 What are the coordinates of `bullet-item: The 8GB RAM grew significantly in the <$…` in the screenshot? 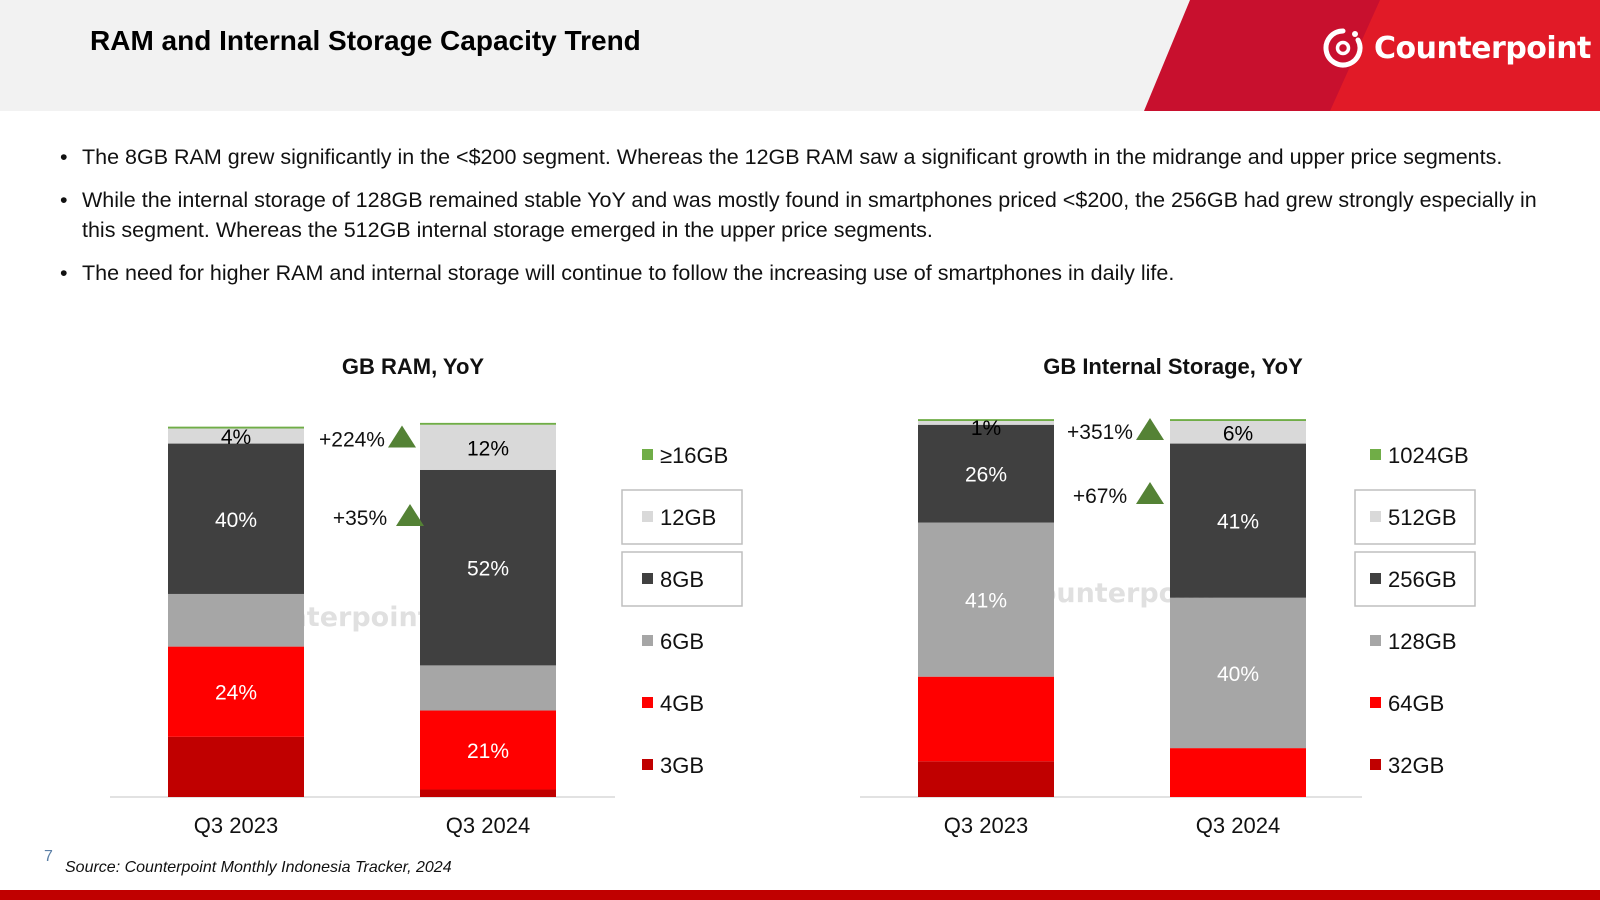 It's located at (800, 157).